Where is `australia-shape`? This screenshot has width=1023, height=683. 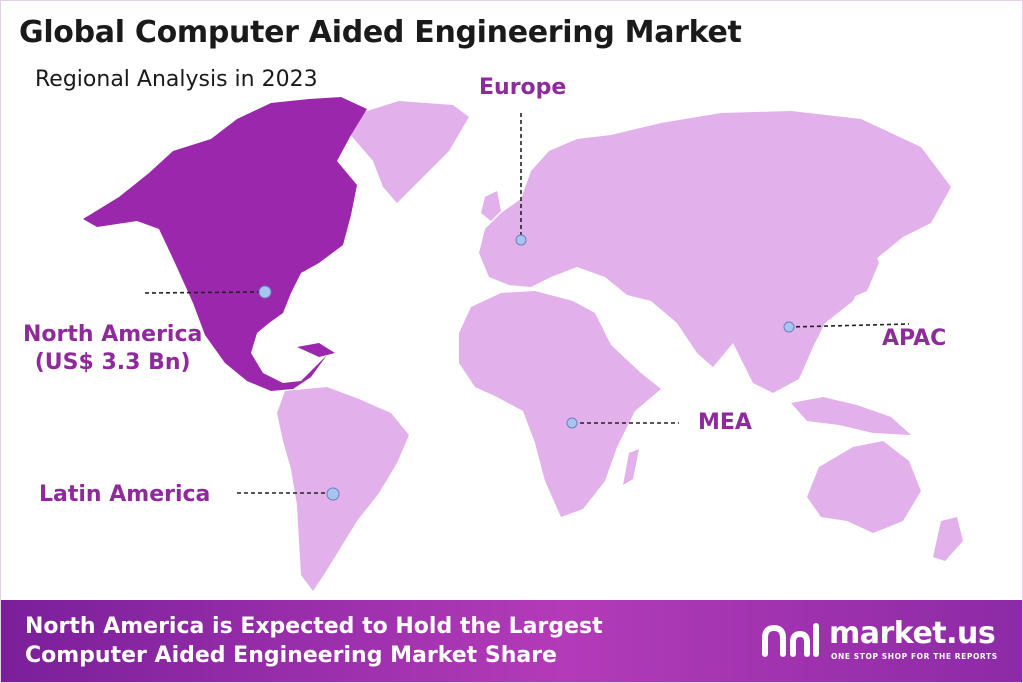
australia-shape is located at coordinates (864, 487).